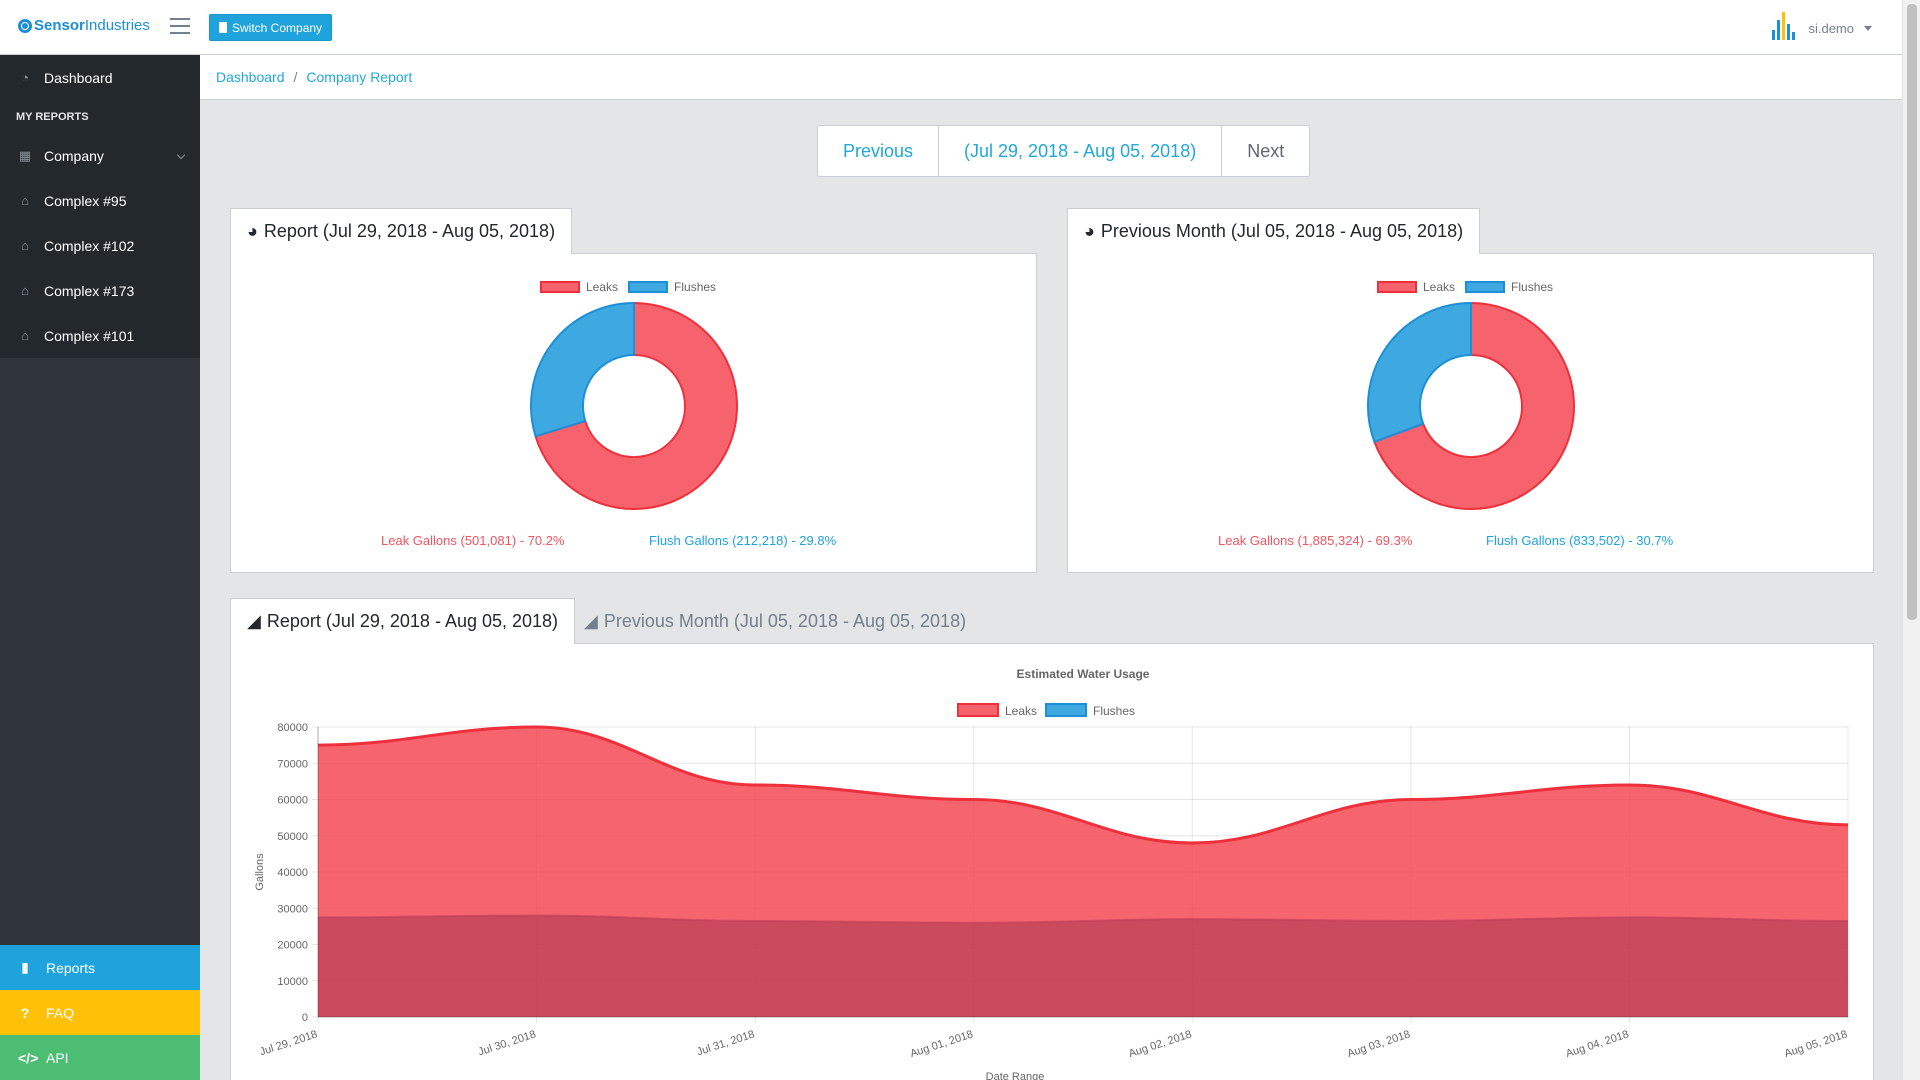  What do you see at coordinates (359, 77) in the screenshot?
I see `breadcrumb-current: Company Report` at bounding box center [359, 77].